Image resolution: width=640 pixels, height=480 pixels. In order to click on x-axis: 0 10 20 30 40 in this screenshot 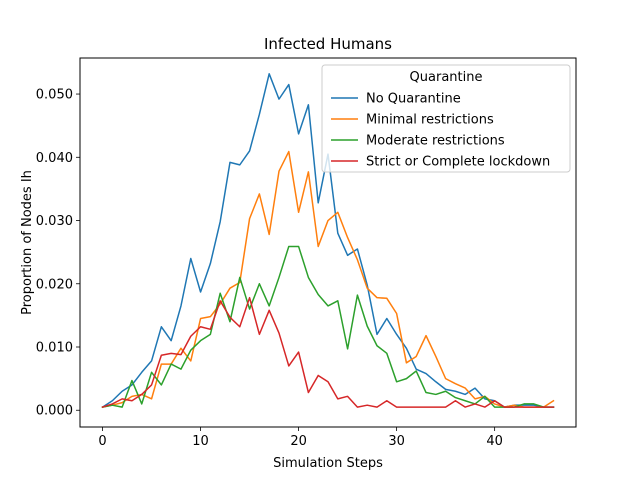, I will do `click(300, 438)`.